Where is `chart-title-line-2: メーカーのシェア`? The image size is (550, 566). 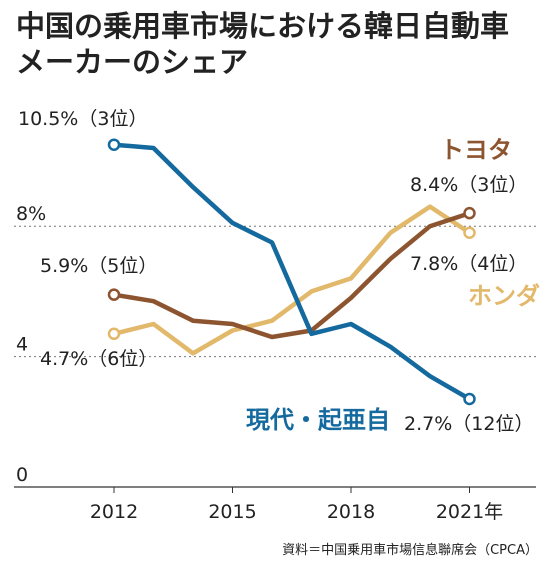
chart-title-line-2: メーカーのシェア is located at coordinates (132, 62).